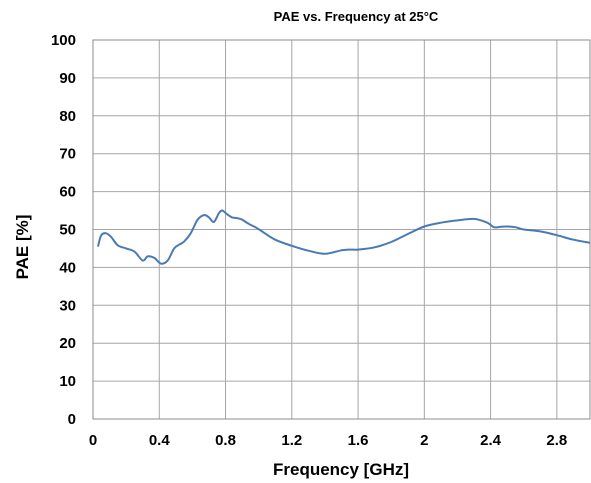 This screenshot has width=591, height=483. I want to click on series-line, so click(344, 237).